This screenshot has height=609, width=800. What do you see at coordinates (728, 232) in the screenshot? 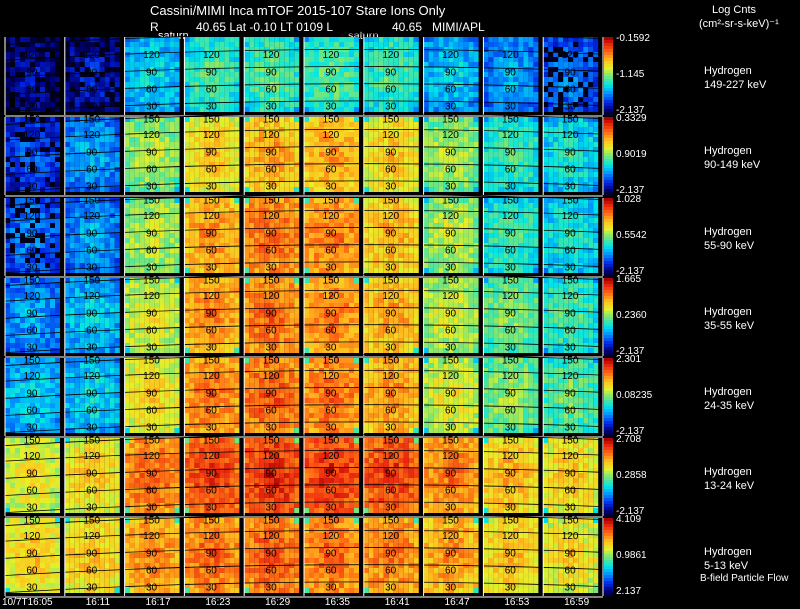
I see `band-species: Hydrogen` at bounding box center [728, 232].